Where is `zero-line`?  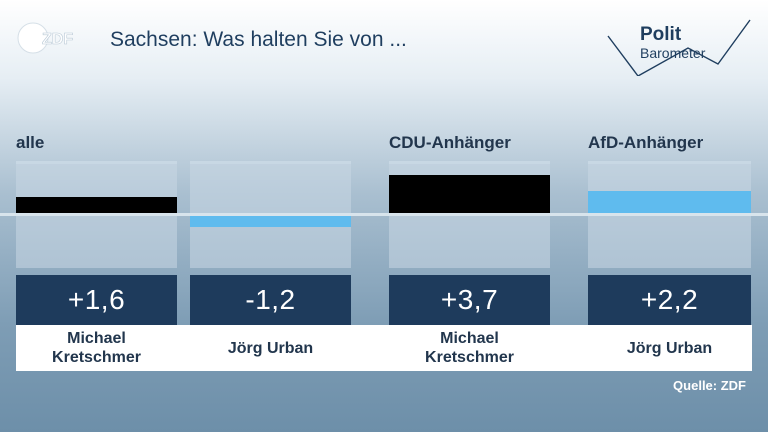
zero-line is located at coordinates (384, 214).